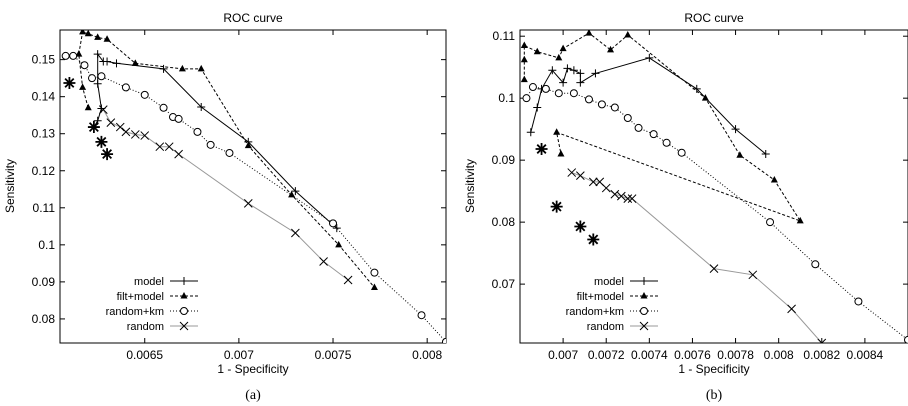 The image size is (908, 406). What do you see at coordinates (225, 195) in the screenshot?
I see `series-line-random` at bounding box center [225, 195].